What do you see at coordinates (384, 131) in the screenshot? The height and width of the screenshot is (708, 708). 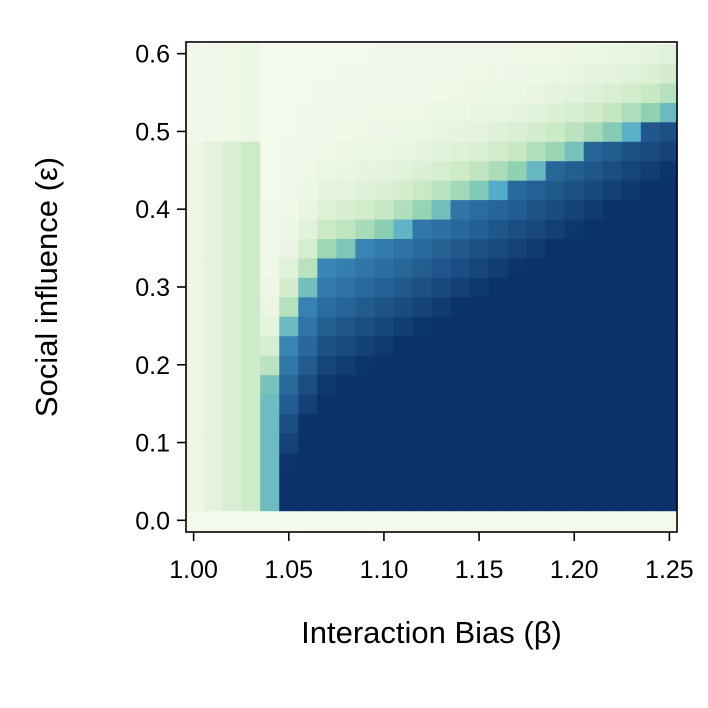 I see `heatmap-cell-r20-c10` at bounding box center [384, 131].